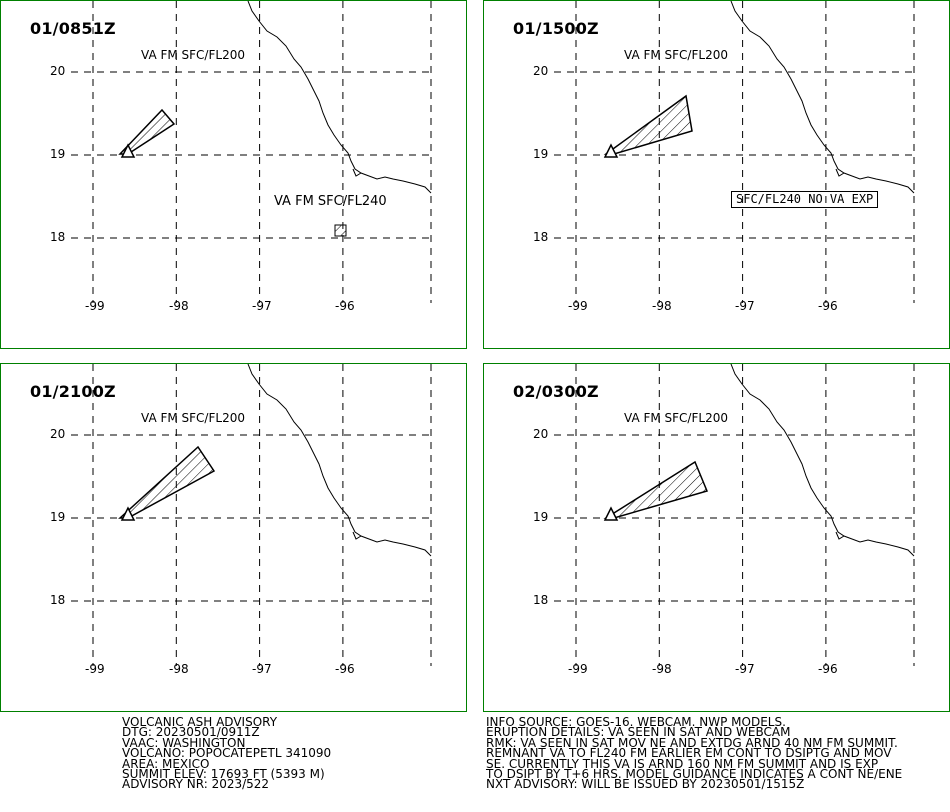  What do you see at coordinates (330, 201) in the screenshot?
I see `va-level-label-remnant: VA FM SFC/FL240` at bounding box center [330, 201].